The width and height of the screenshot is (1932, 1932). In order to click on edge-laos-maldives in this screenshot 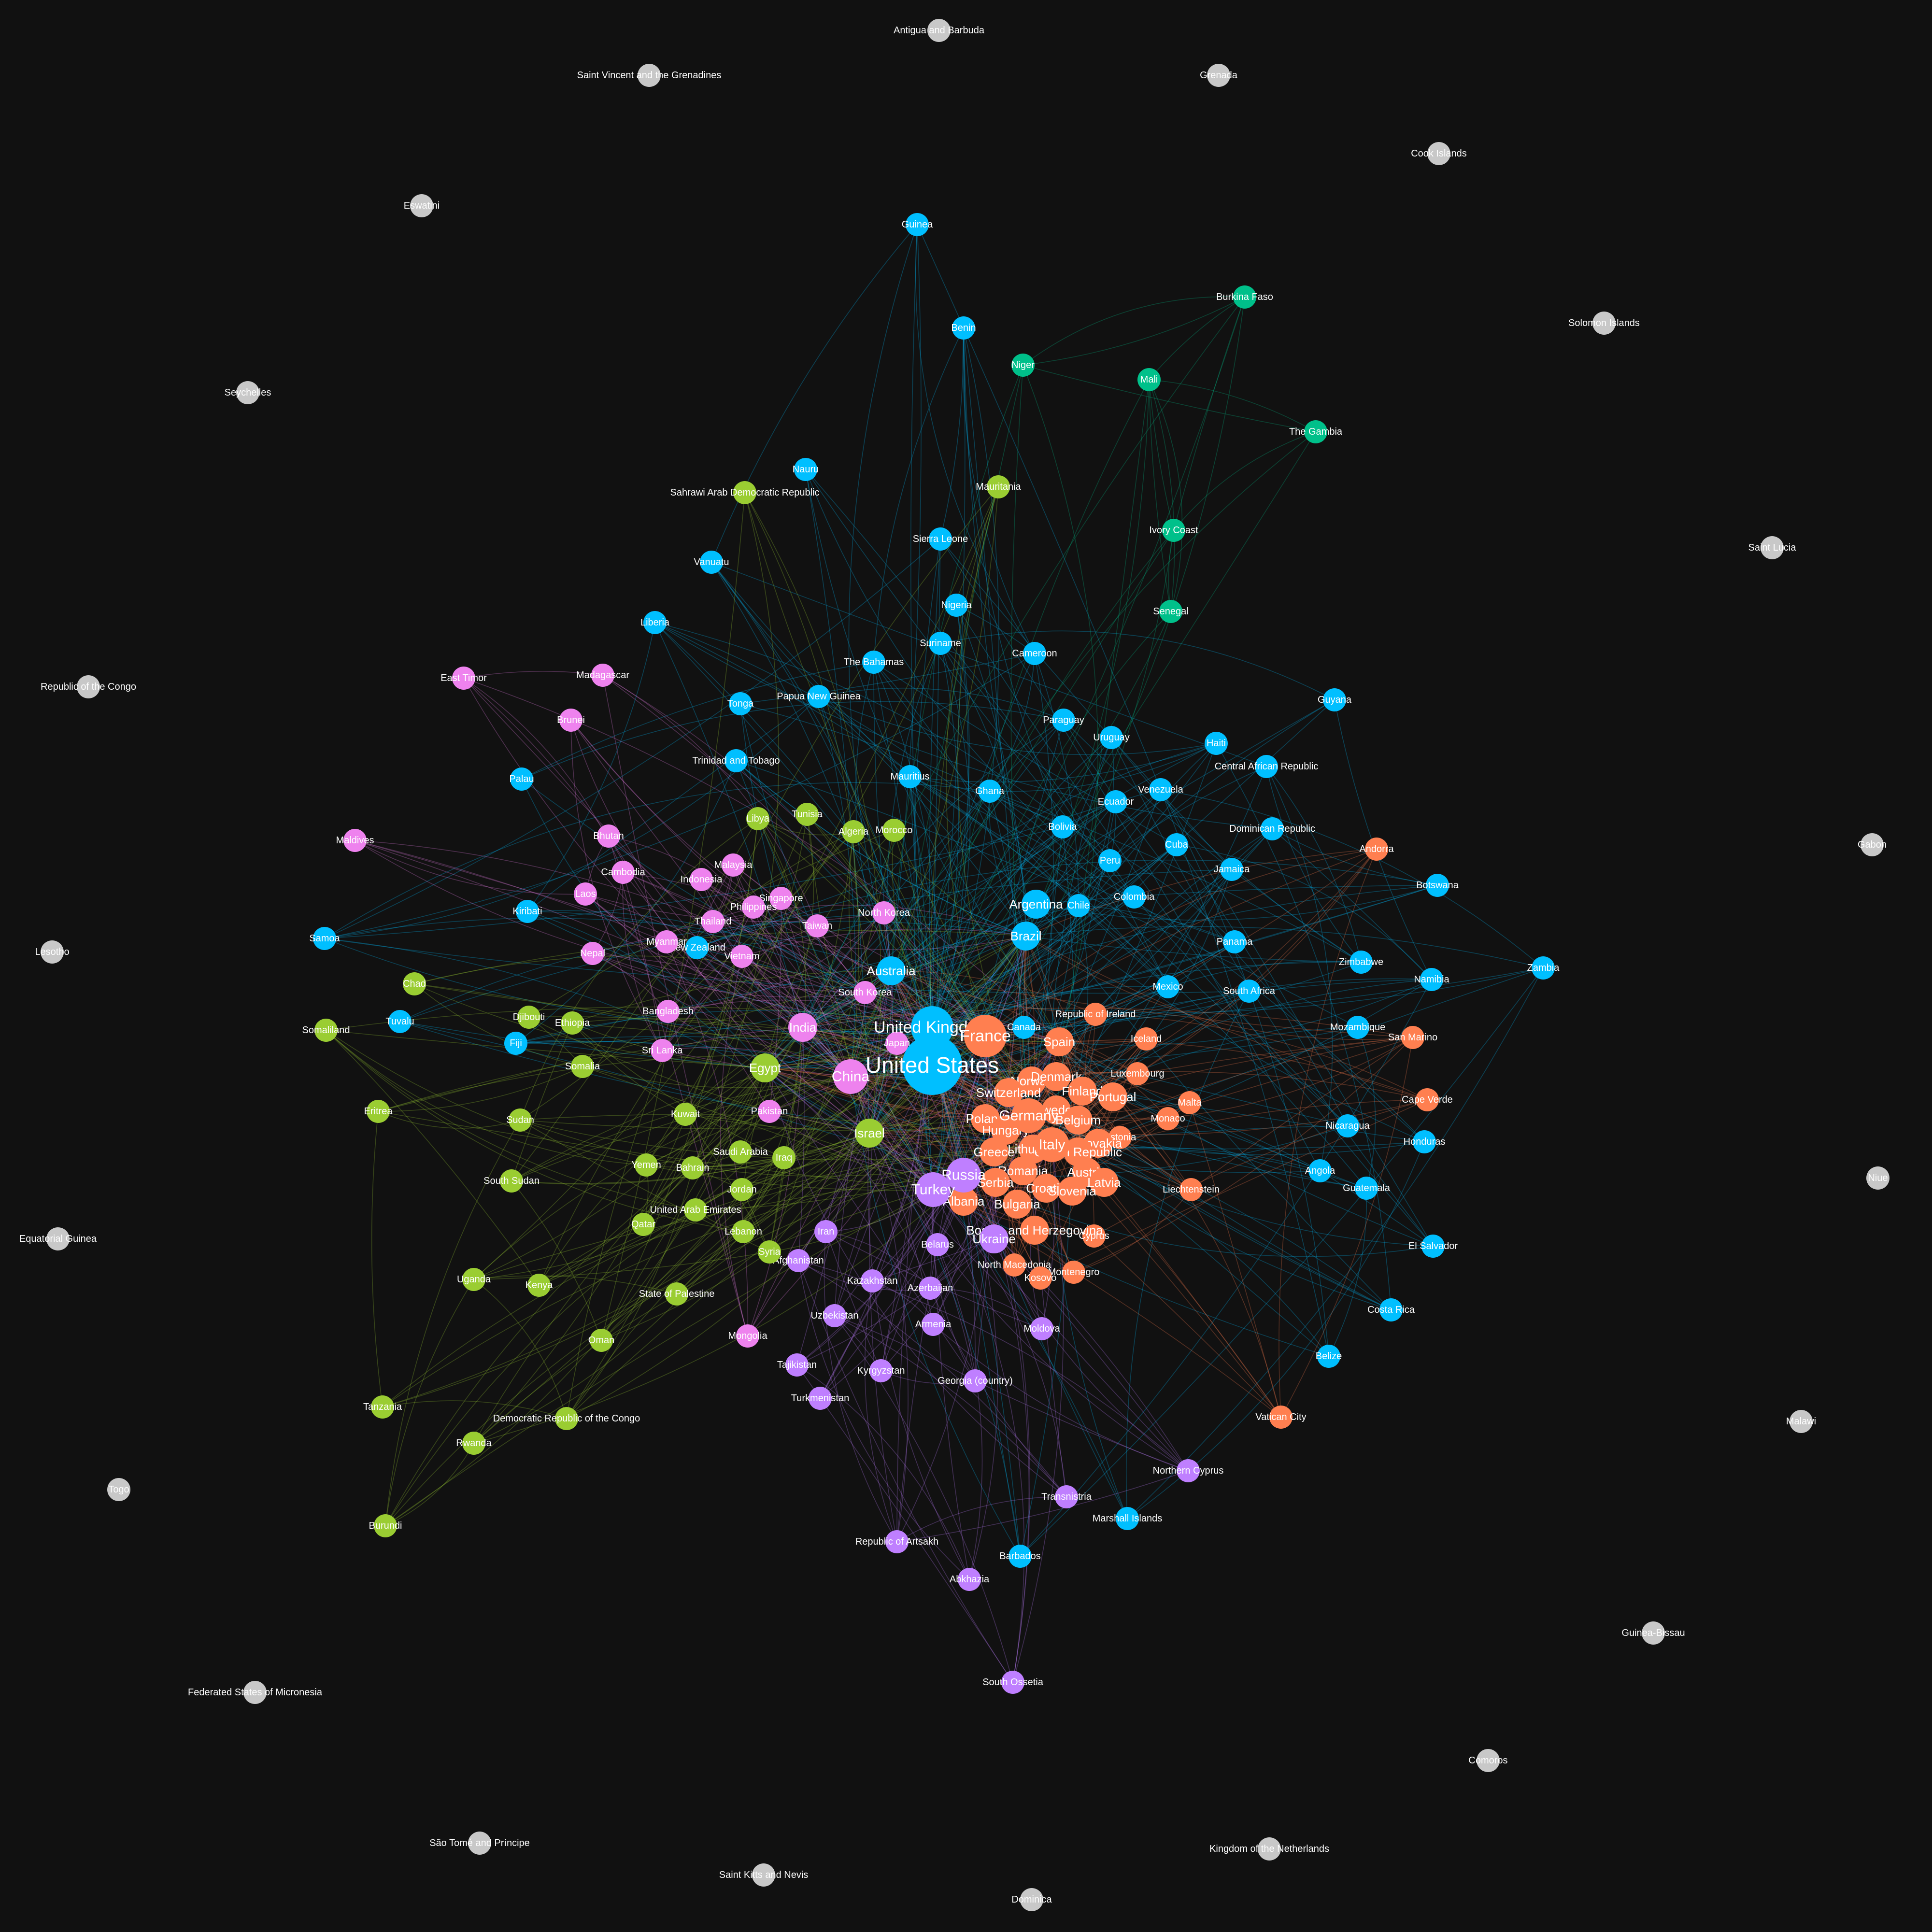, I will do `click(470, 867)`.